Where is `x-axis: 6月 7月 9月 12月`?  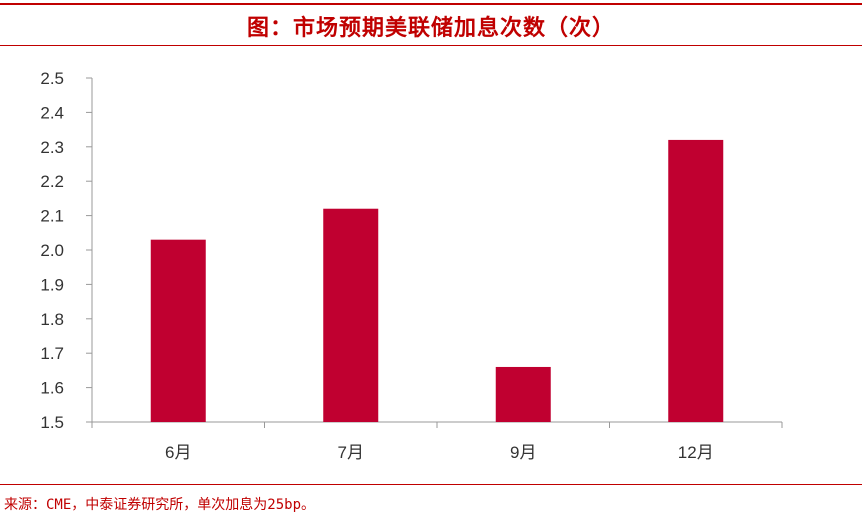
x-axis: 6月 7月 9月 12月 is located at coordinates (437, 441).